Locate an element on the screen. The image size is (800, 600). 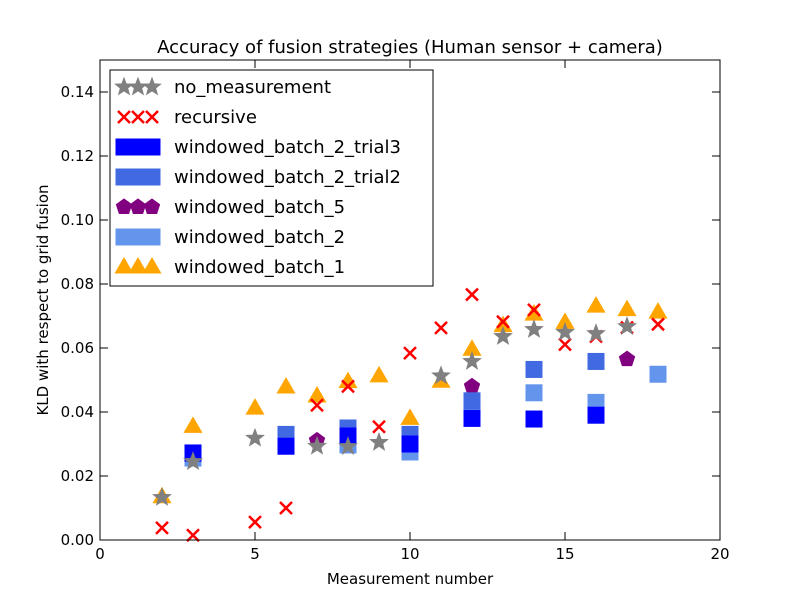
legend-entry: windowed_batch_5 is located at coordinates (230, 207).